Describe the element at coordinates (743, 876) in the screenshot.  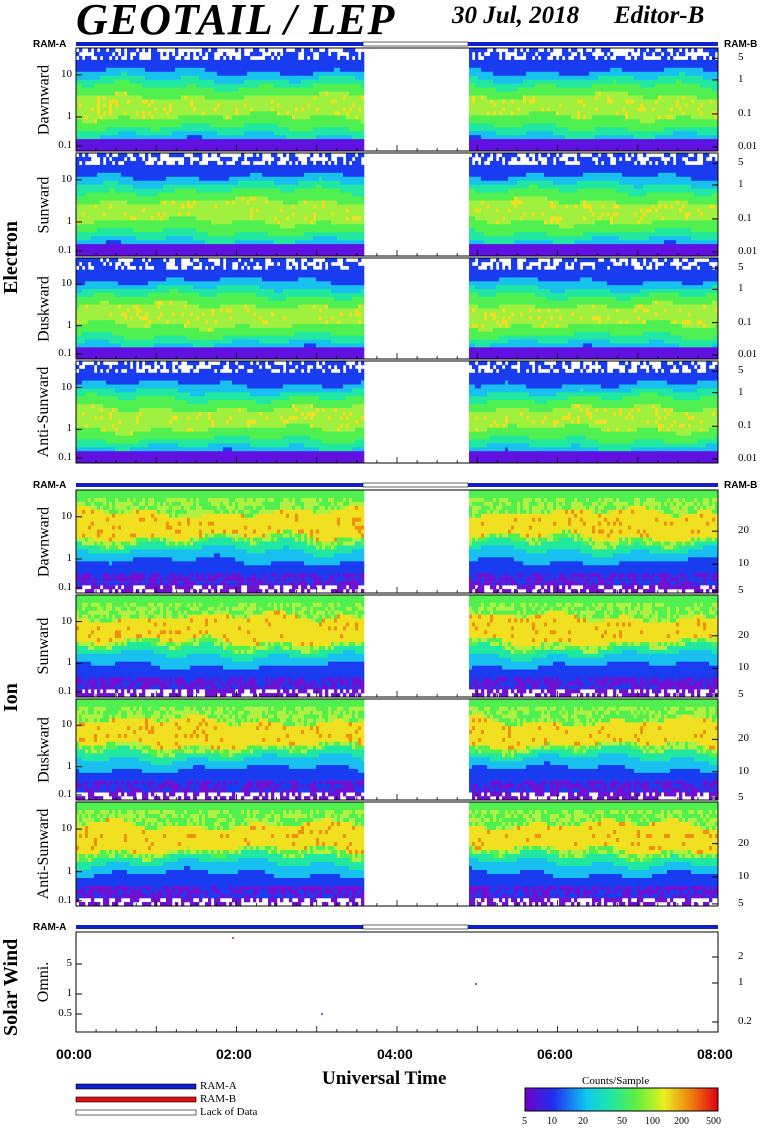
I see `right-tick-ion-anti-sunward-1: 10` at that location.